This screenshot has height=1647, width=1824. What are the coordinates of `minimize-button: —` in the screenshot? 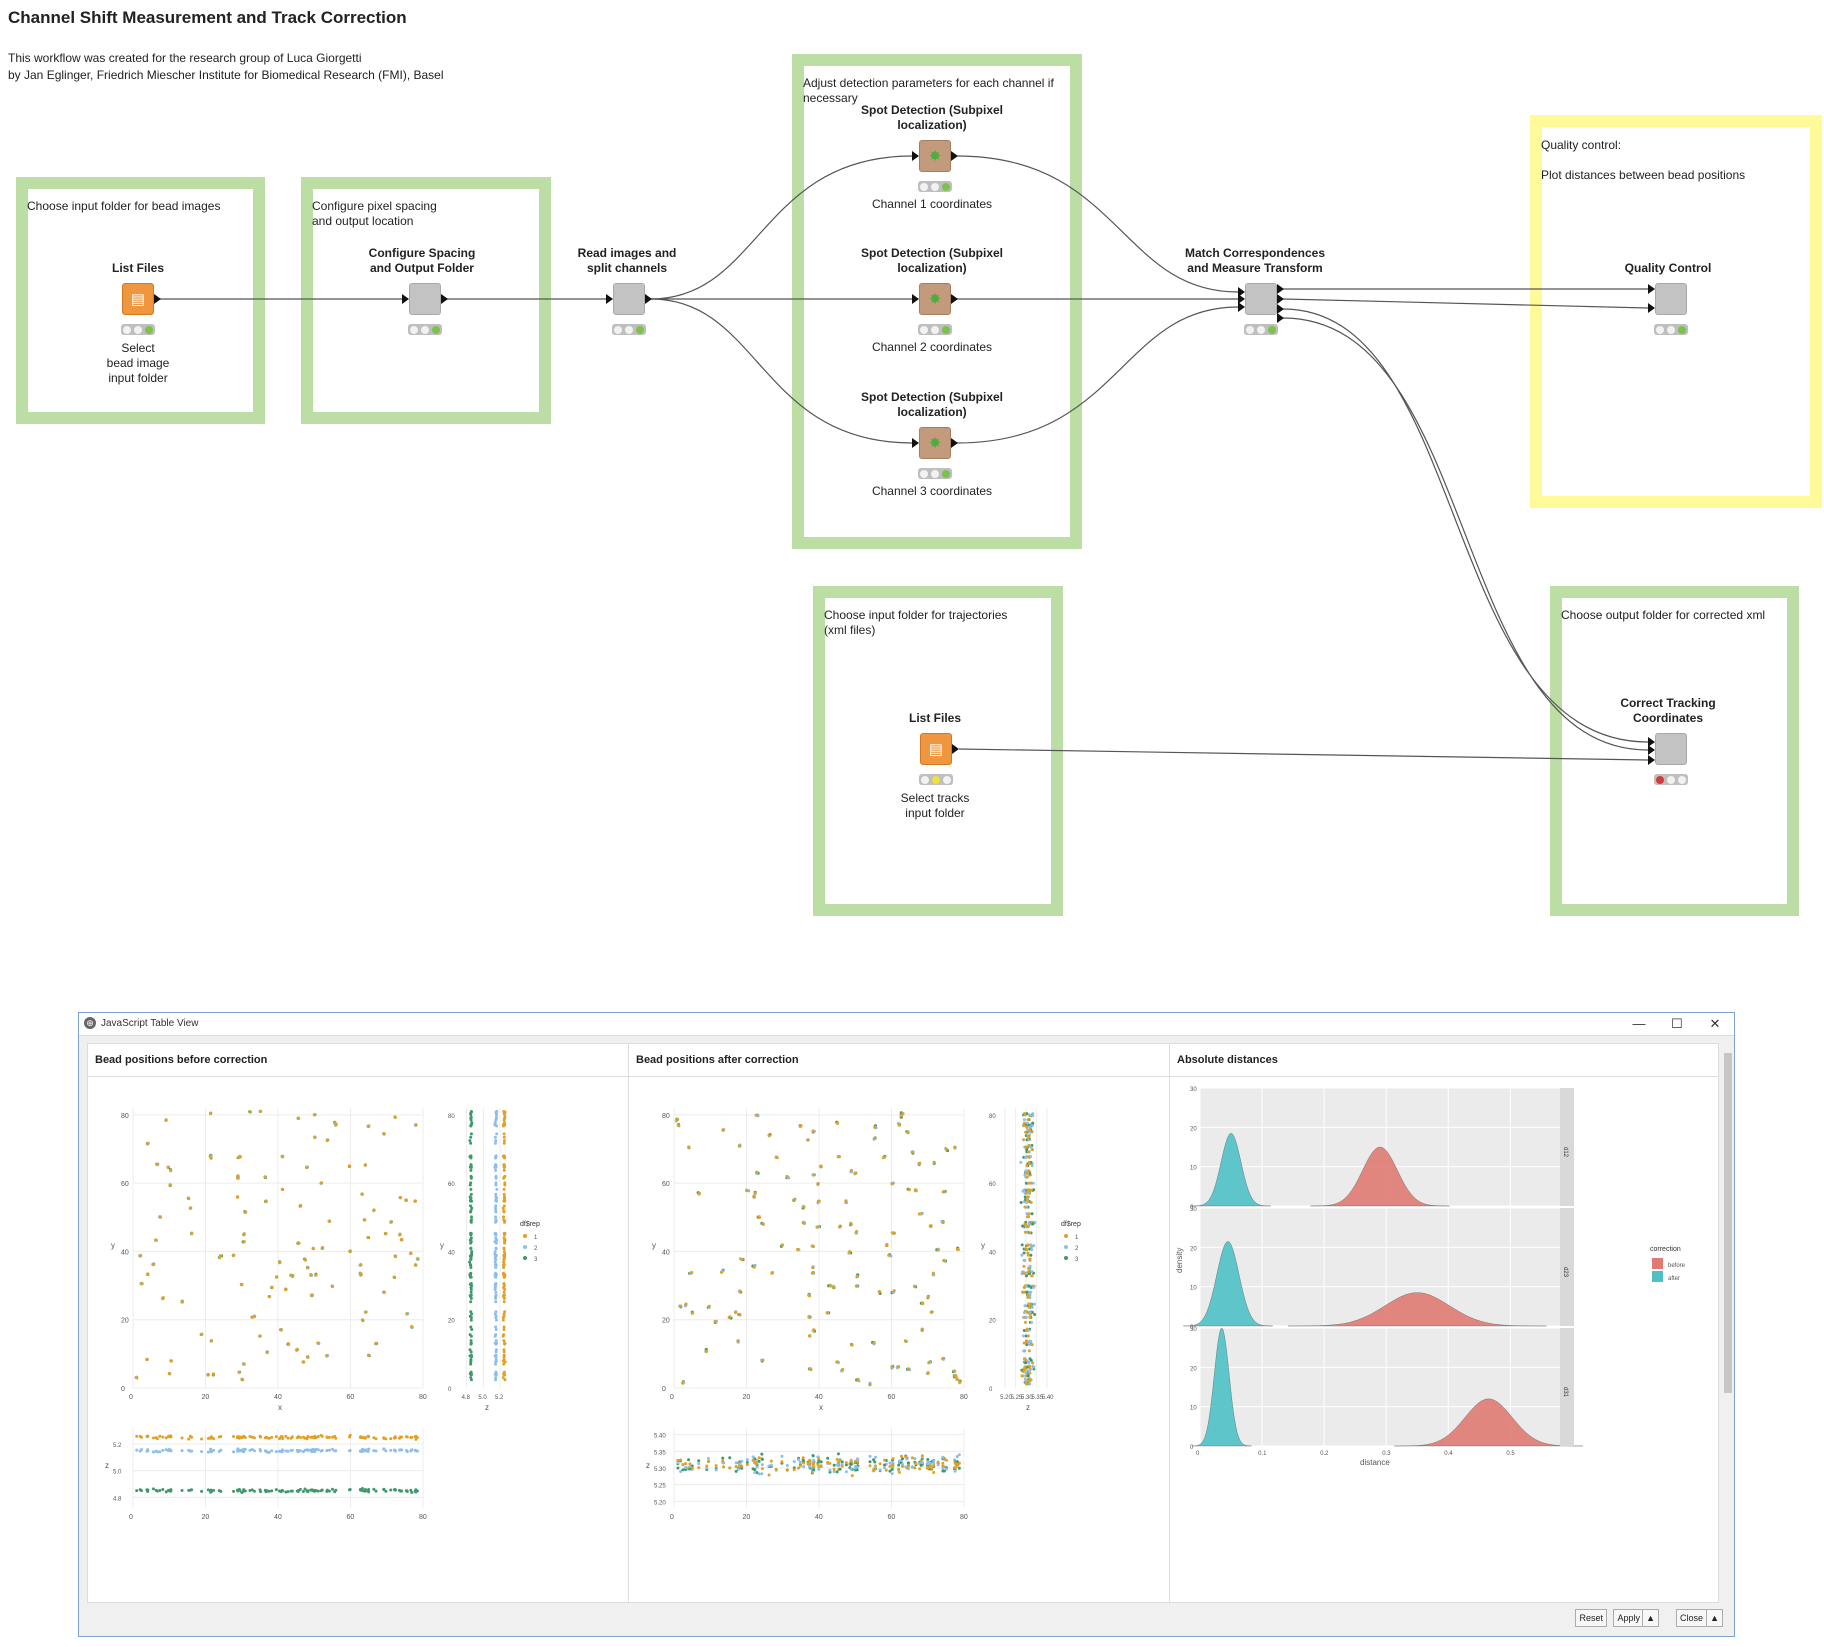 It's located at (1639, 1023).